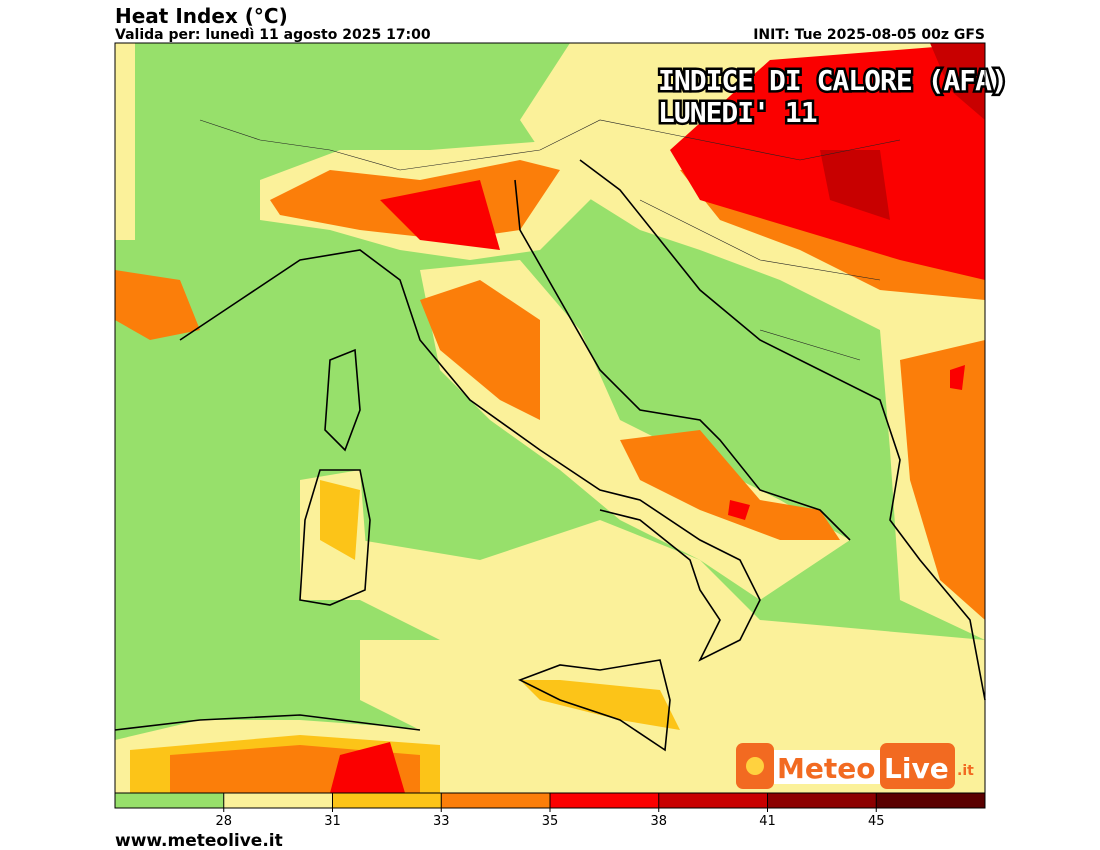  What do you see at coordinates (832, 80) in the screenshot?
I see `overlay-title: INDICE DI CALORE (AFA)` at bounding box center [832, 80].